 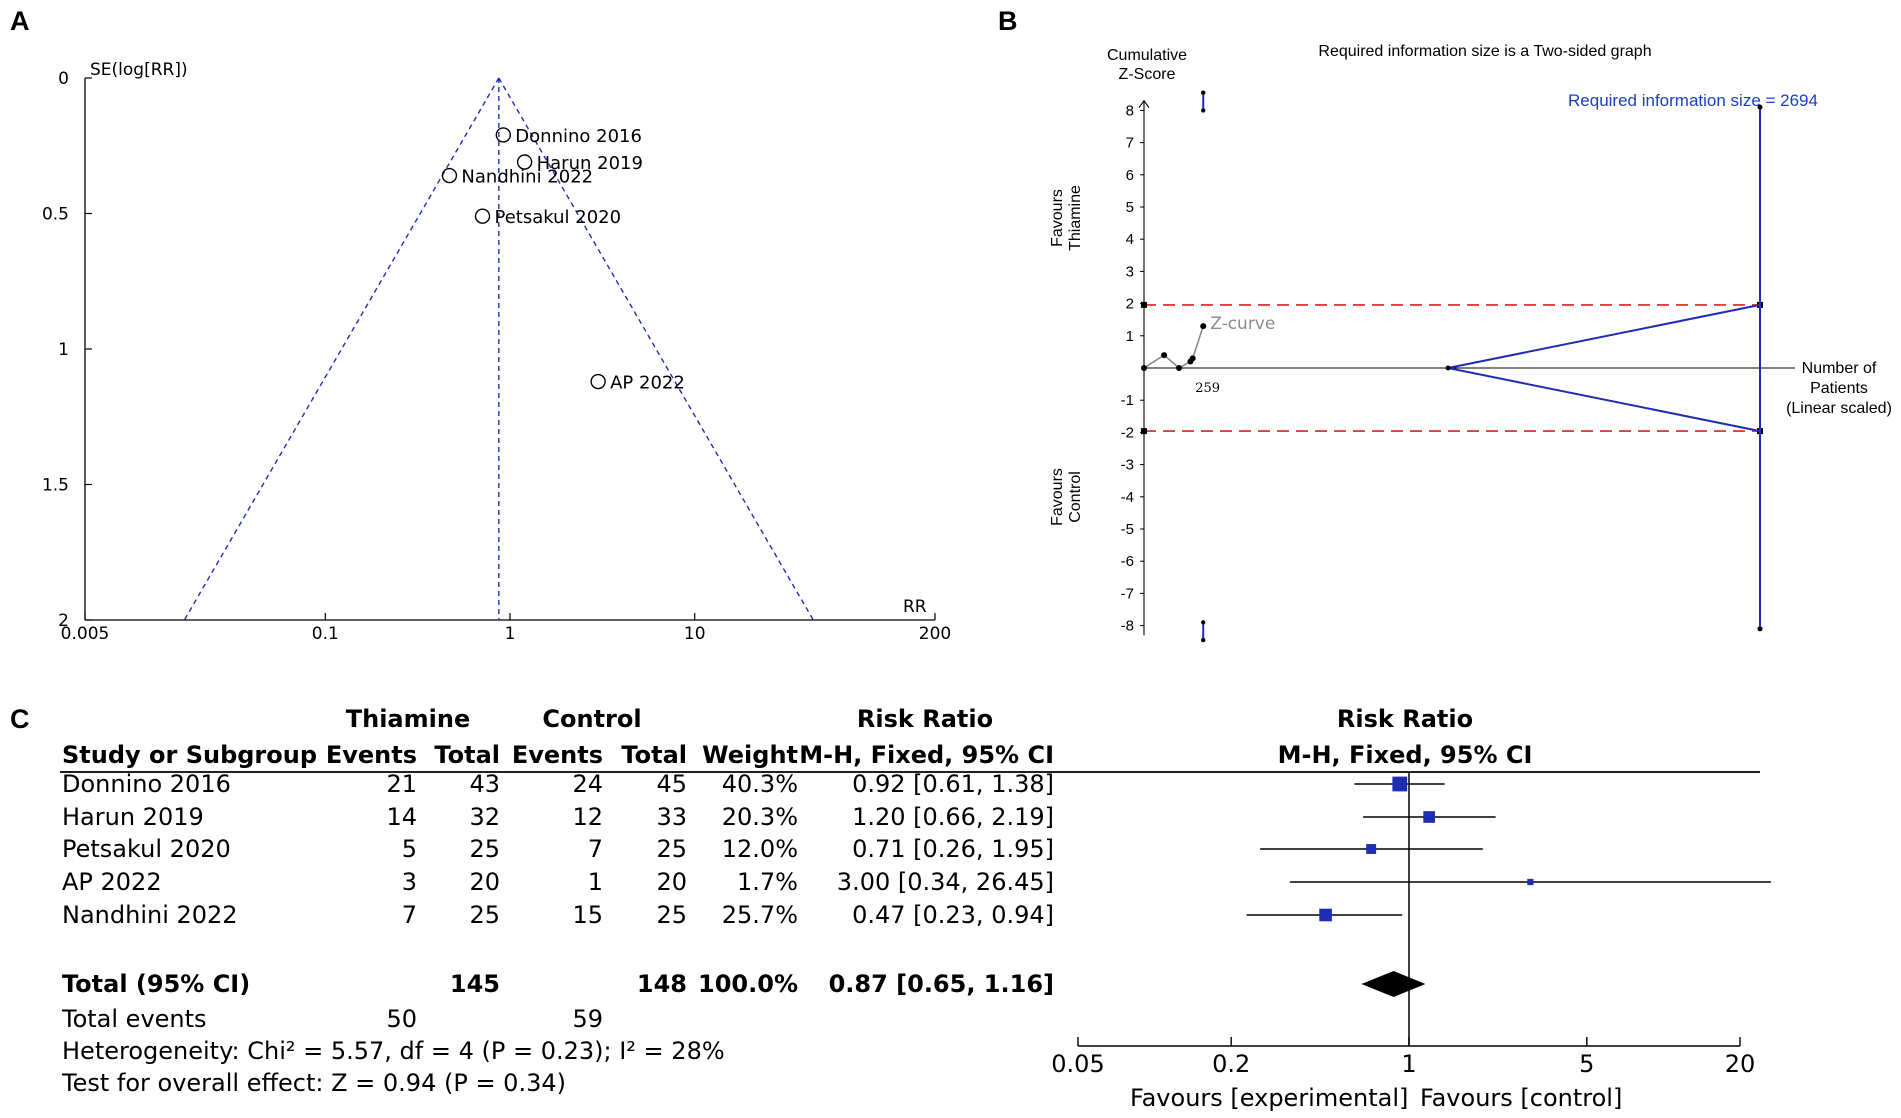 I want to click on funnel-y-tick-label: 2, so click(x=63, y=621).